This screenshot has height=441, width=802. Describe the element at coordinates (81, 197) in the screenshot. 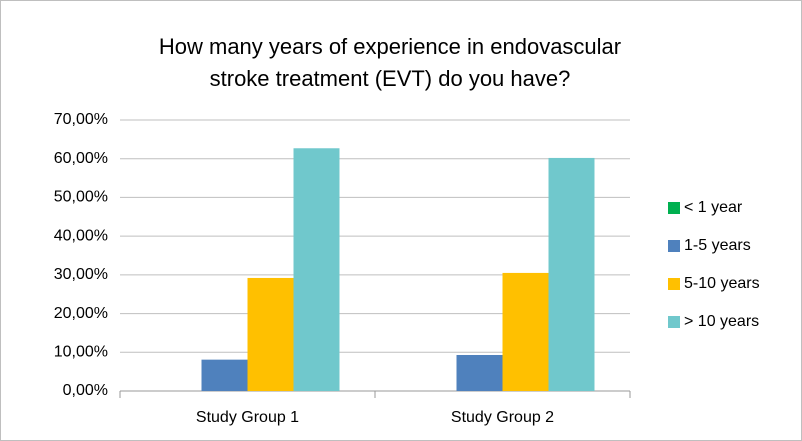

I see `y-tick-label: 50,00%` at that location.